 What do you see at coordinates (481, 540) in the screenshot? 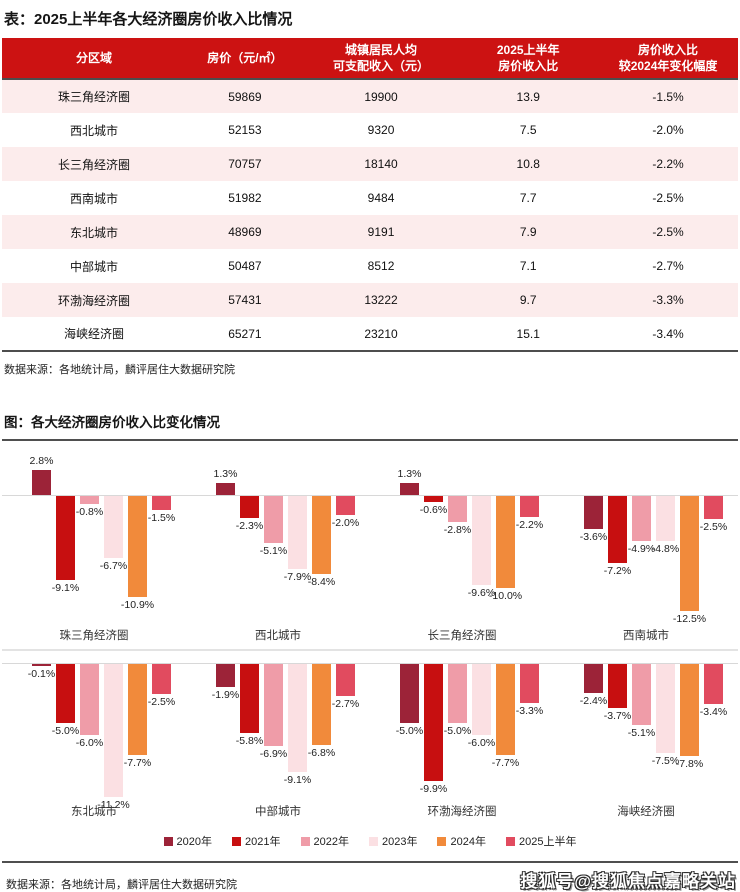
I see `bar-2023年` at bounding box center [481, 540].